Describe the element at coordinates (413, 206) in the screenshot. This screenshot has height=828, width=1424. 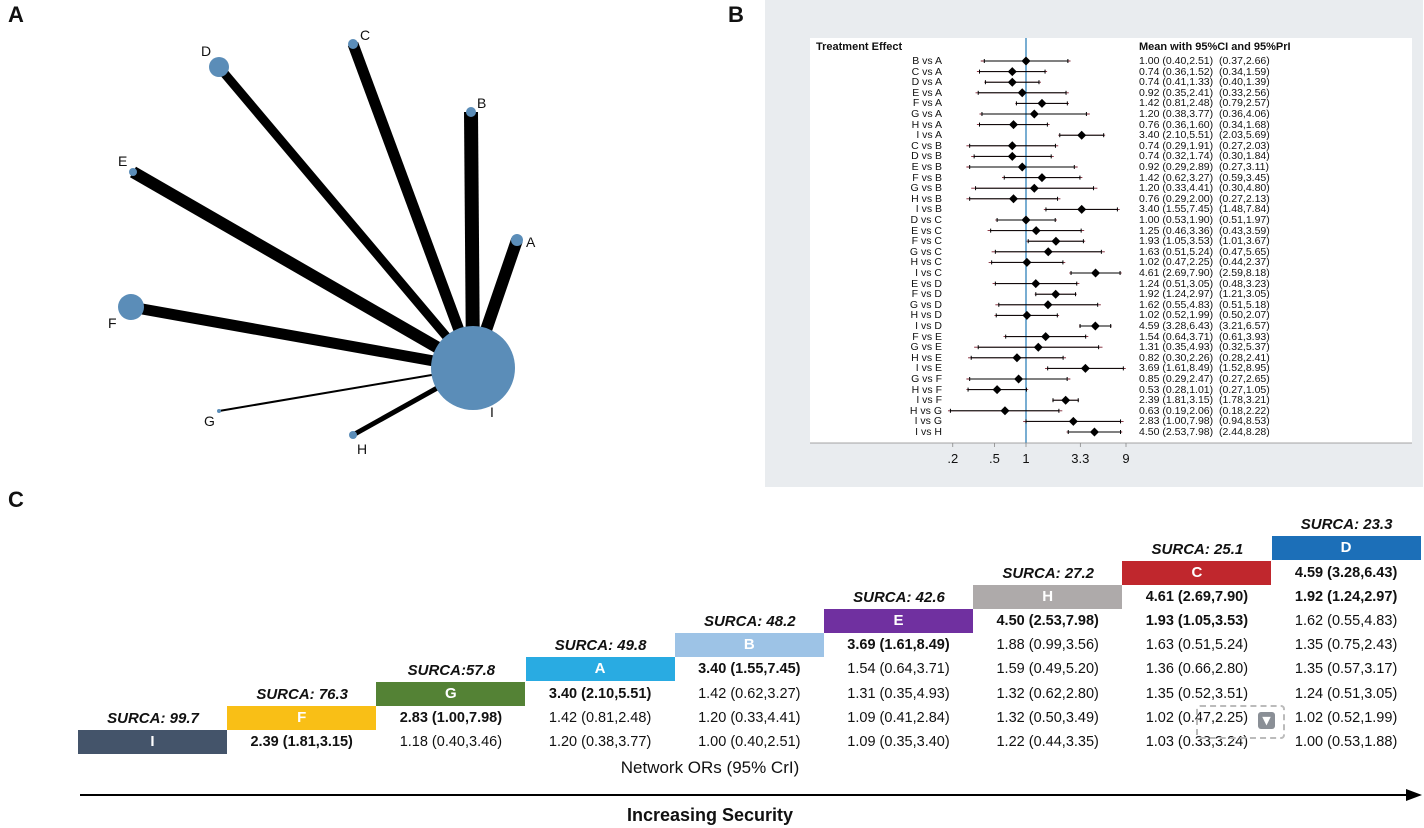
I see `network-edge-C-I` at that location.